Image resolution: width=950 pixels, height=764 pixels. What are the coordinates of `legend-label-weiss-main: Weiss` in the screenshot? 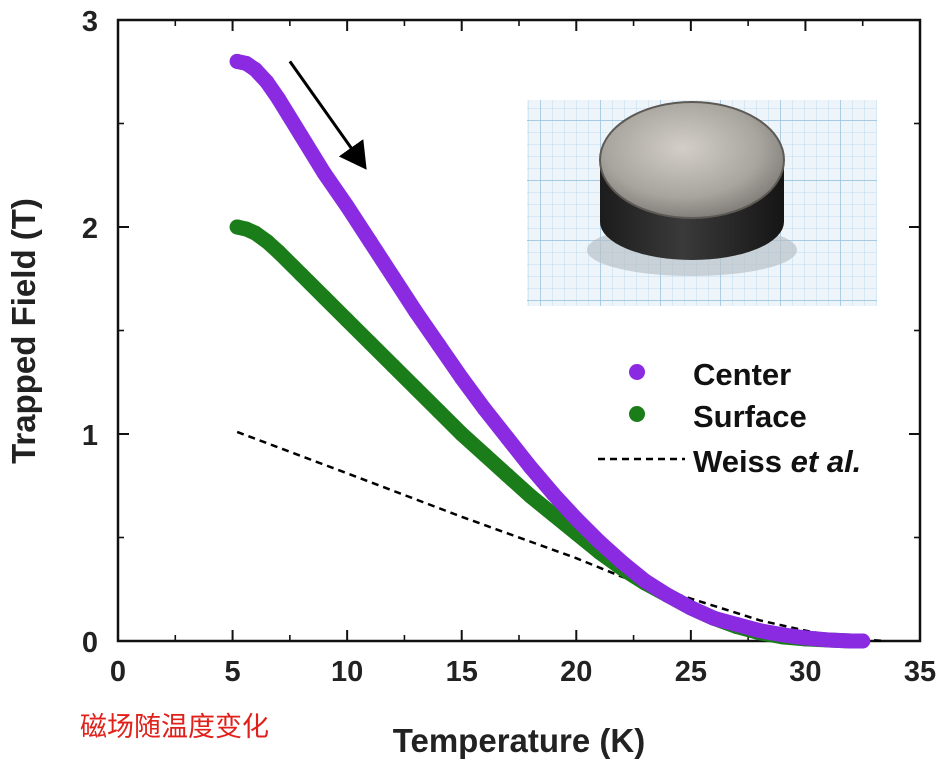 It's located at (742, 461).